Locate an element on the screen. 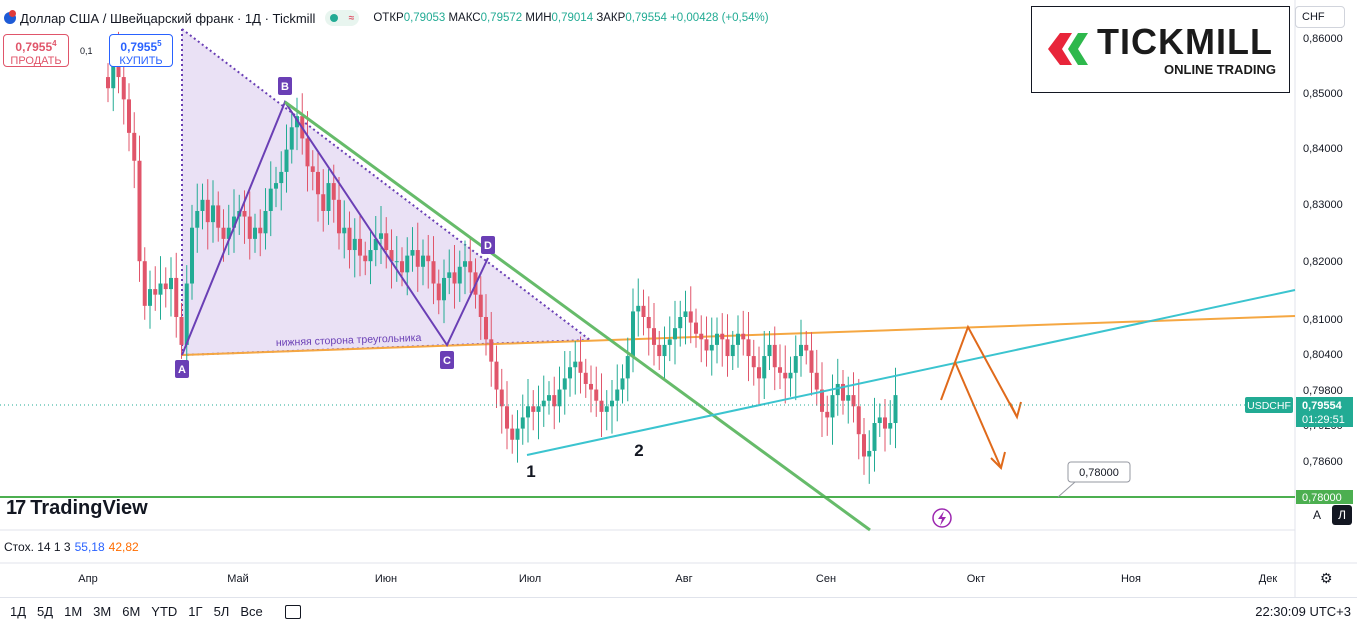 This screenshot has width=1357, height=625. timeframe-8: Все is located at coordinates (251, 611).